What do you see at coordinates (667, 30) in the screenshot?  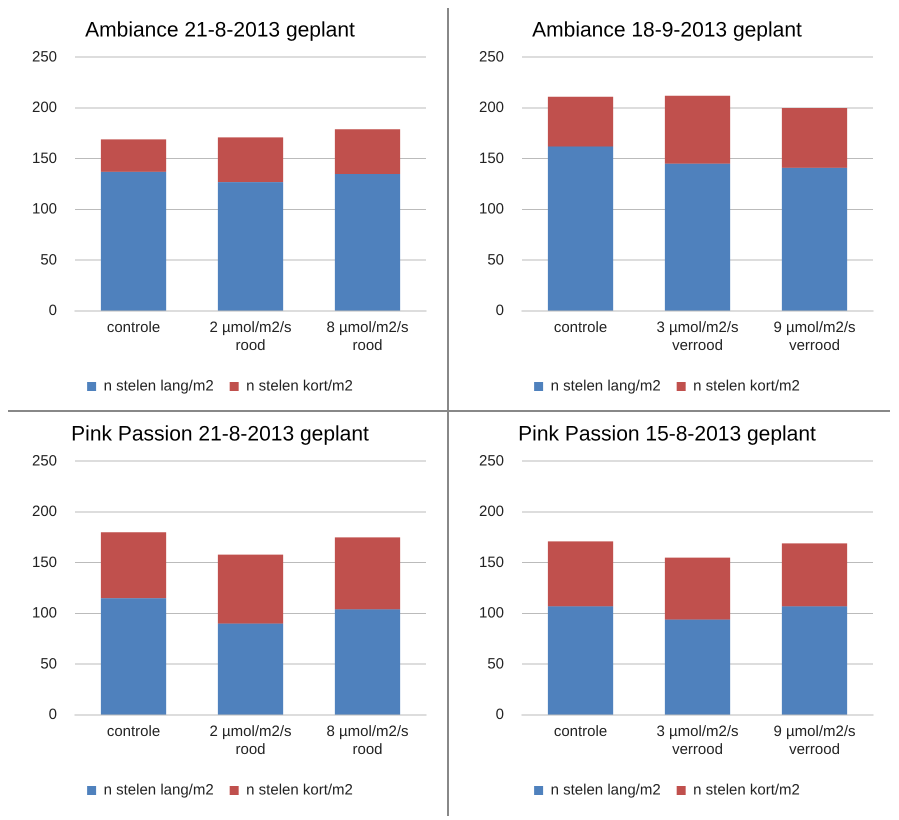 I see `chart-title: Ambiance 18-9-2013 geplant` at bounding box center [667, 30].